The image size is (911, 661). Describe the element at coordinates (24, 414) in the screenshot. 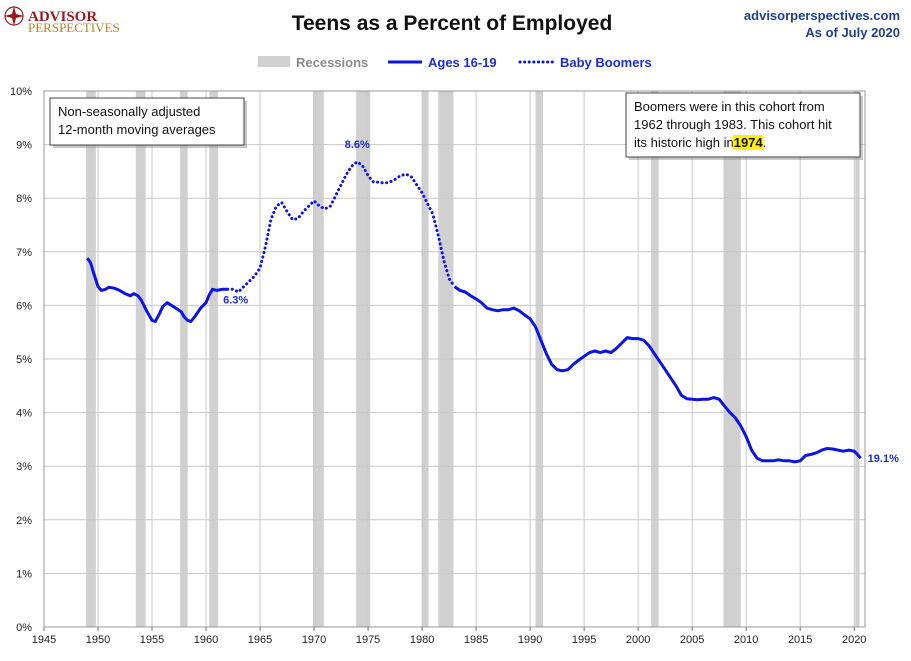

I see `y-tick-label: 4%` at that location.